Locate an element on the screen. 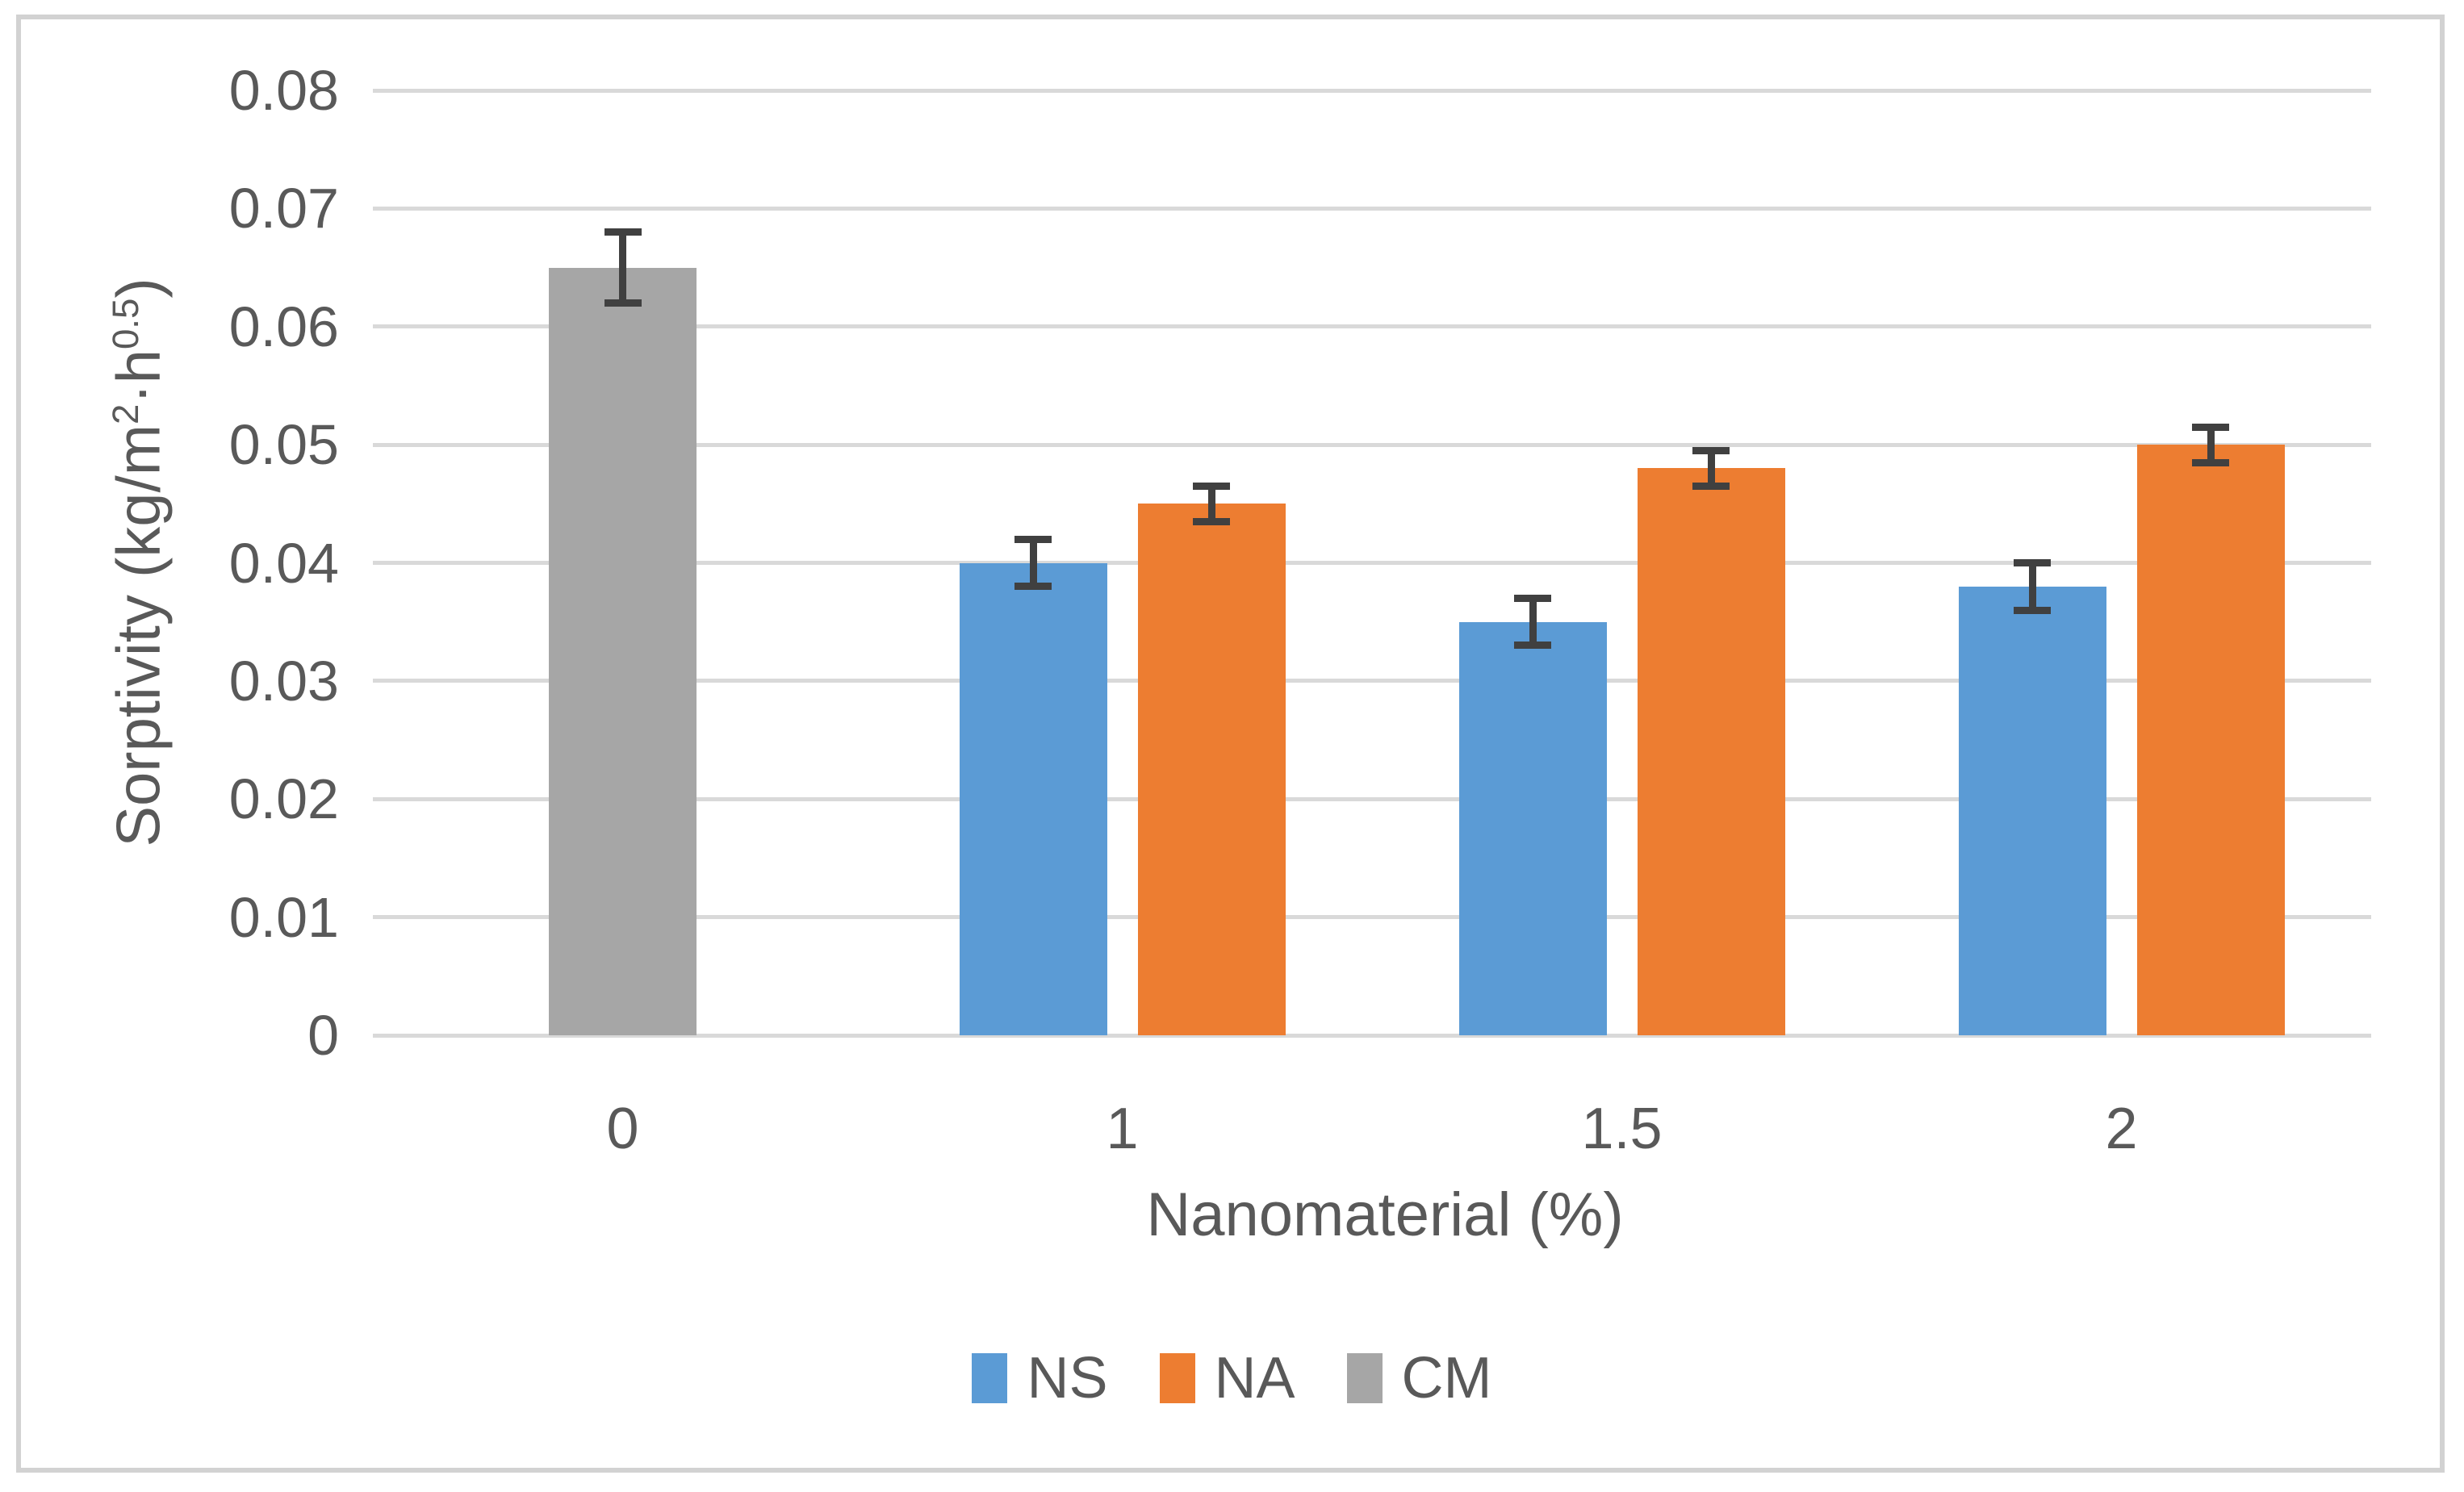 This screenshot has height=1492, width=2464. y-tick-label: 0 is located at coordinates (323, 1035).